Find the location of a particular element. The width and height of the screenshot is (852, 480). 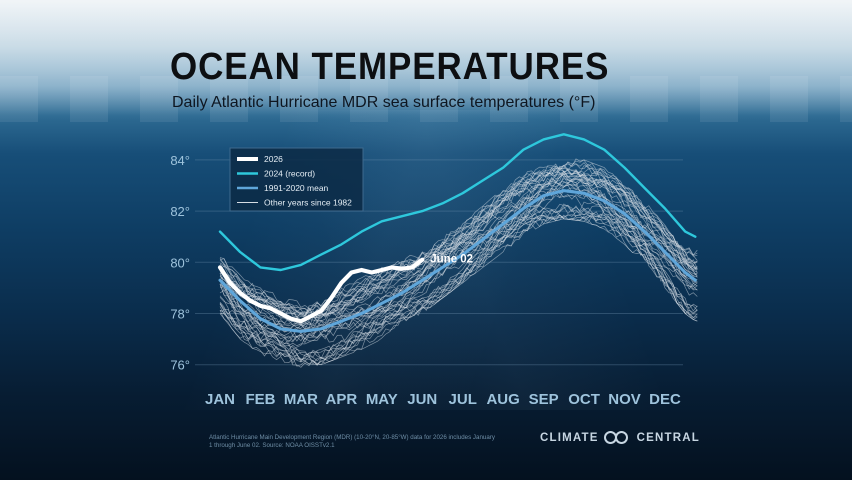

logo-text-left: CLIMATE is located at coordinates (569, 437).